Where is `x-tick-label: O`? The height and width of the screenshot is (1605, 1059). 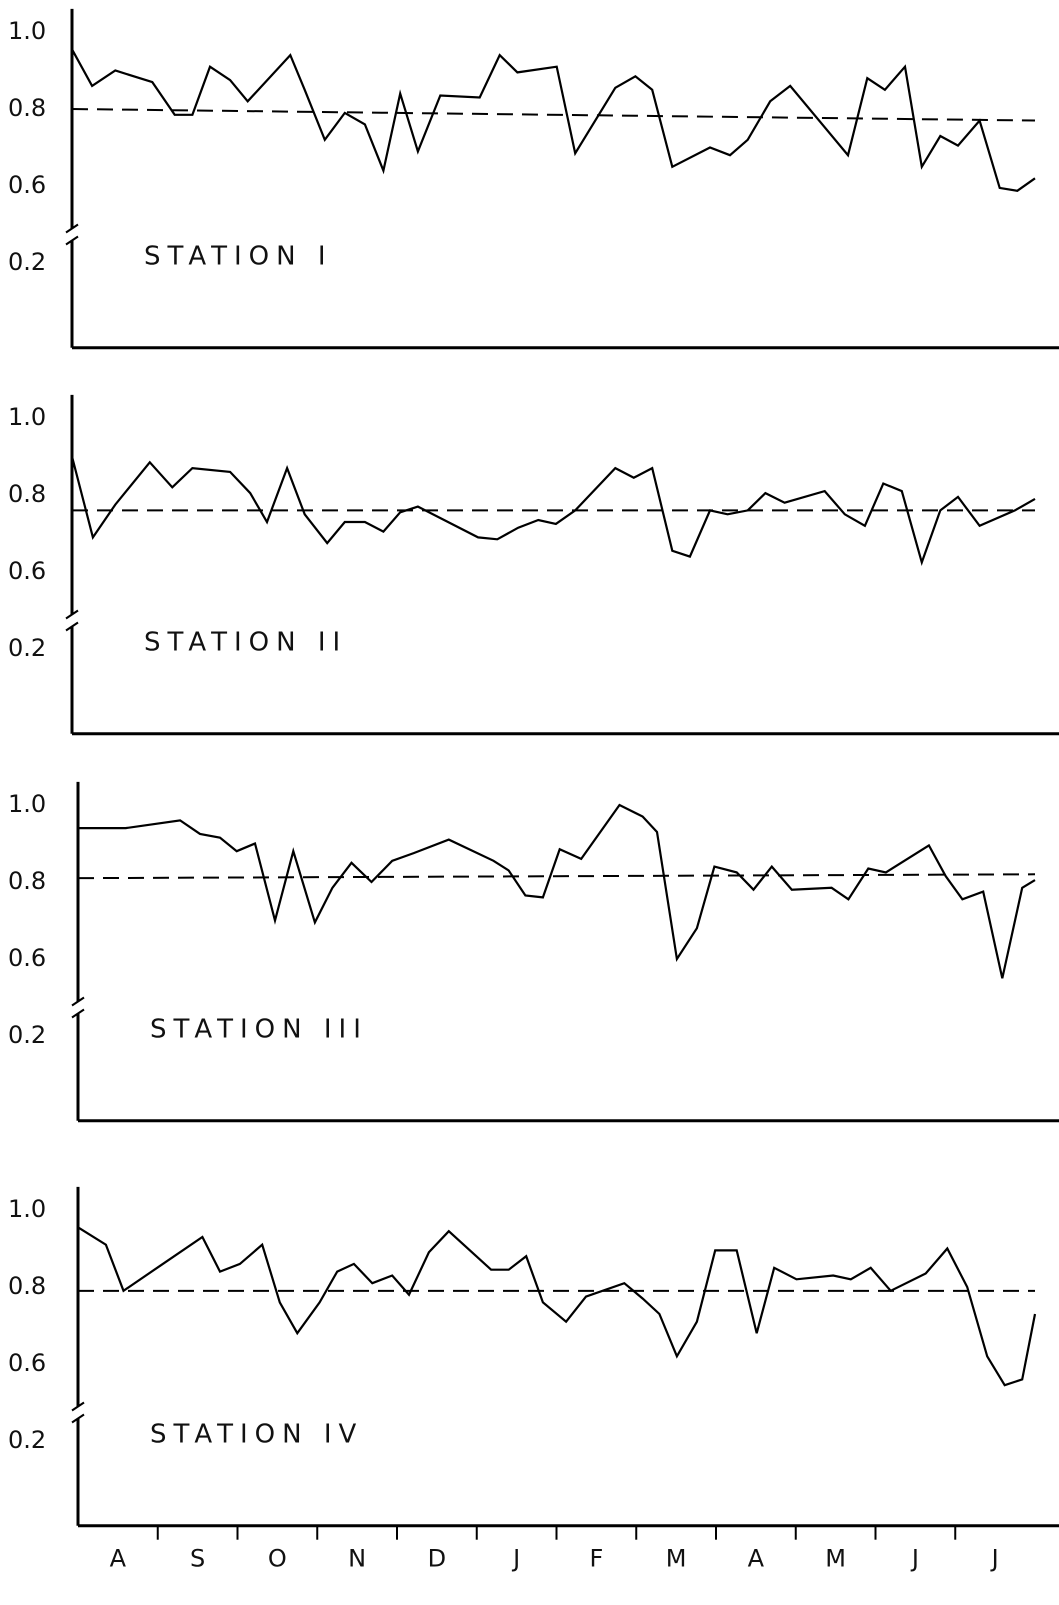
x-tick-label: O is located at coordinates (277, 1559).